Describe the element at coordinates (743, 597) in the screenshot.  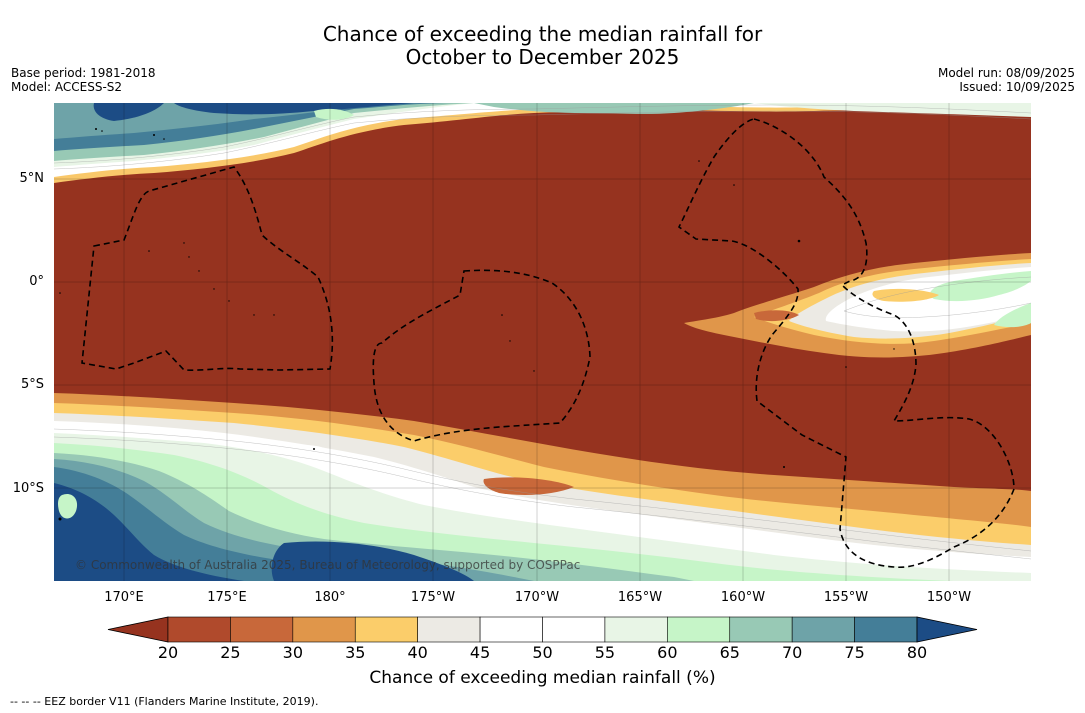
I see `lon-label-160w: 160°W` at that location.